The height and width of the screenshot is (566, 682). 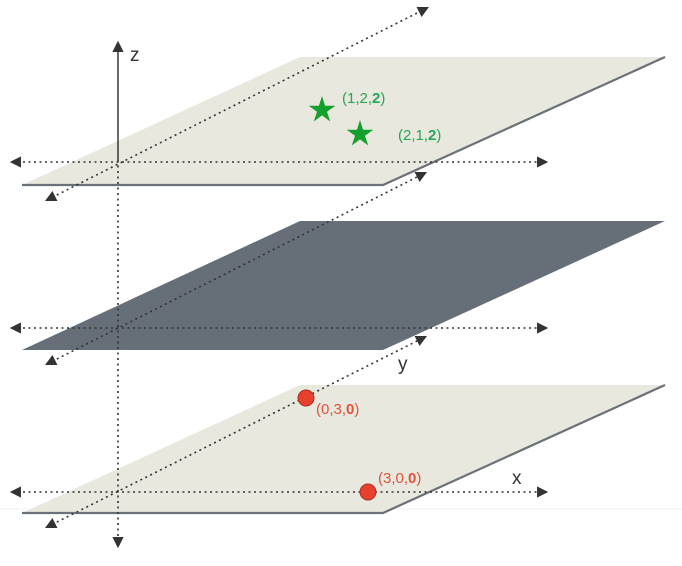 What do you see at coordinates (419, 135) in the screenshot?
I see `star-label-2: (2,1,2)` at bounding box center [419, 135].